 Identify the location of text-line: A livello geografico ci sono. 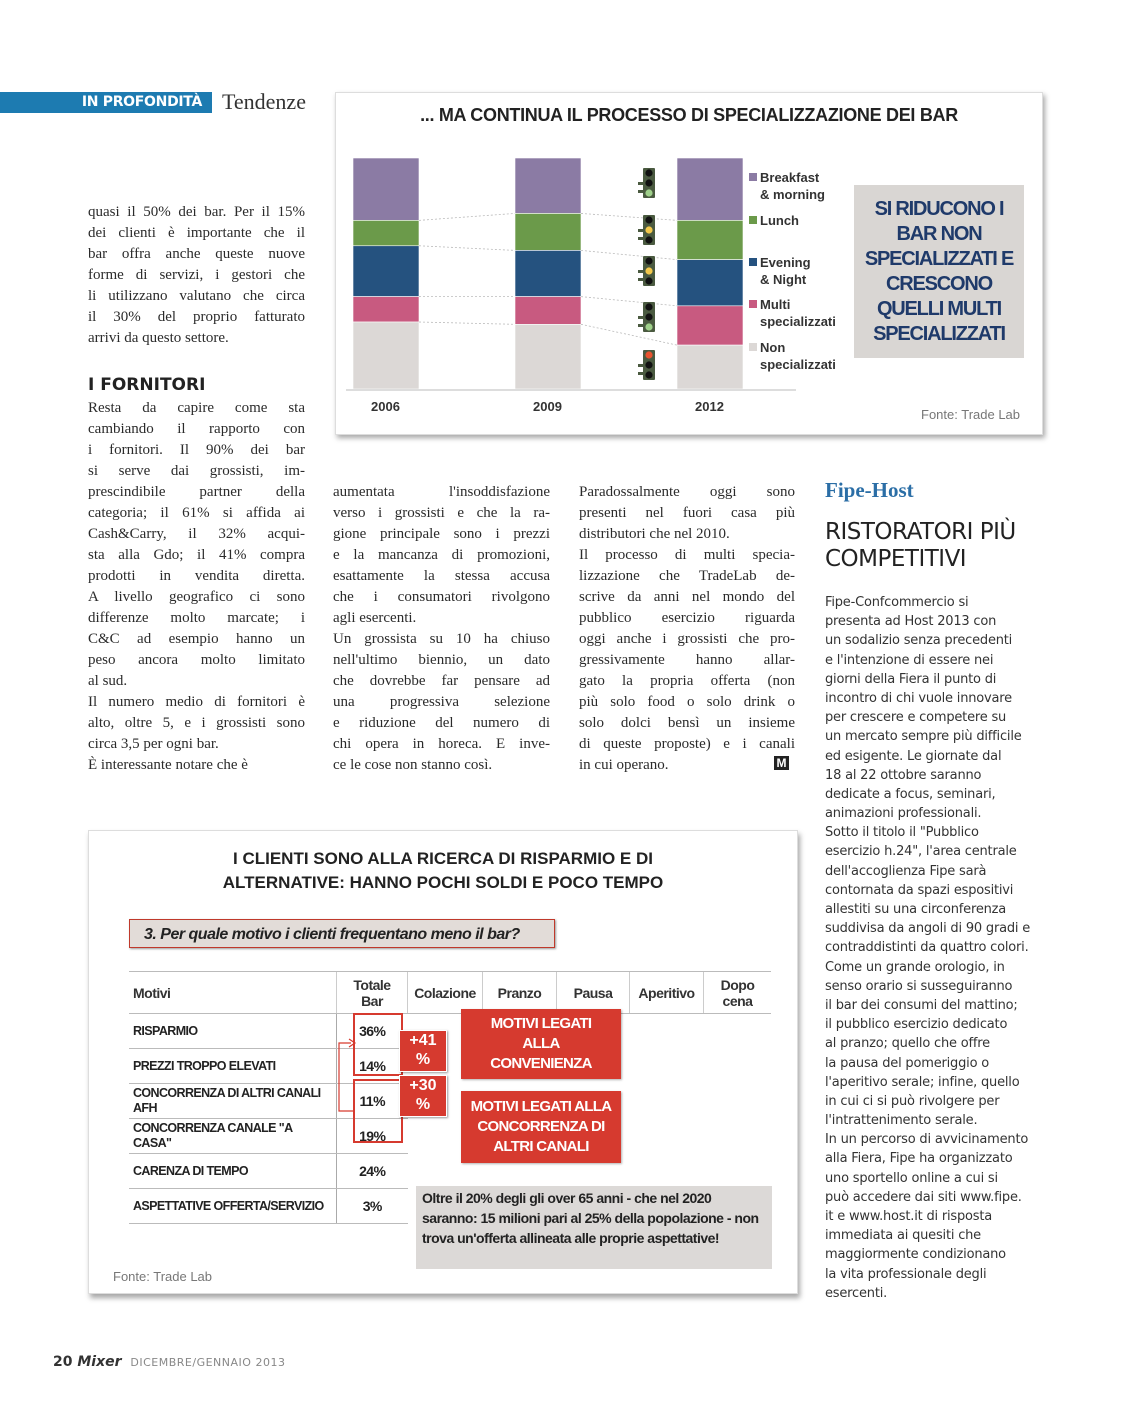
(196, 597).